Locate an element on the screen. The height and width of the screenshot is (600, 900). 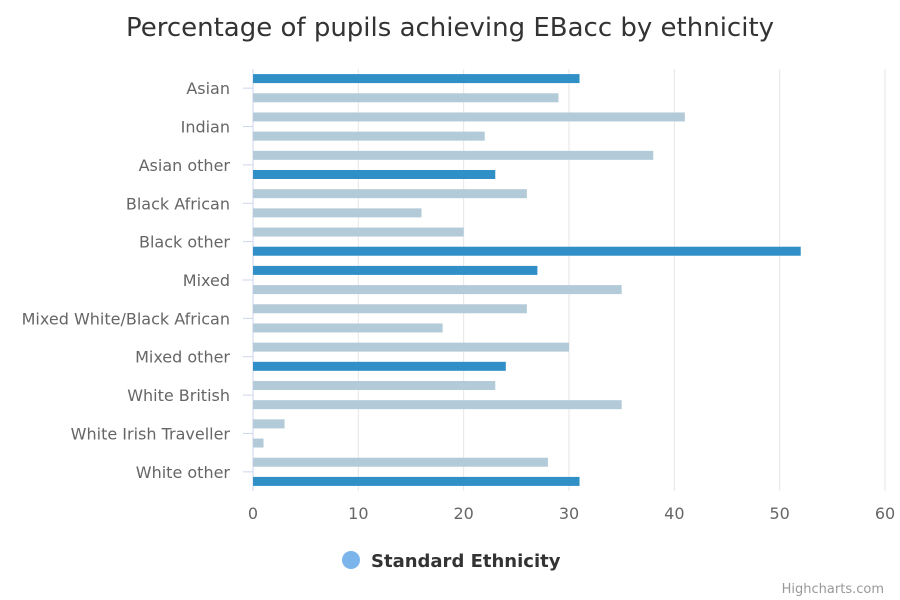
credits-link: Highcharts.com is located at coordinates (833, 589).